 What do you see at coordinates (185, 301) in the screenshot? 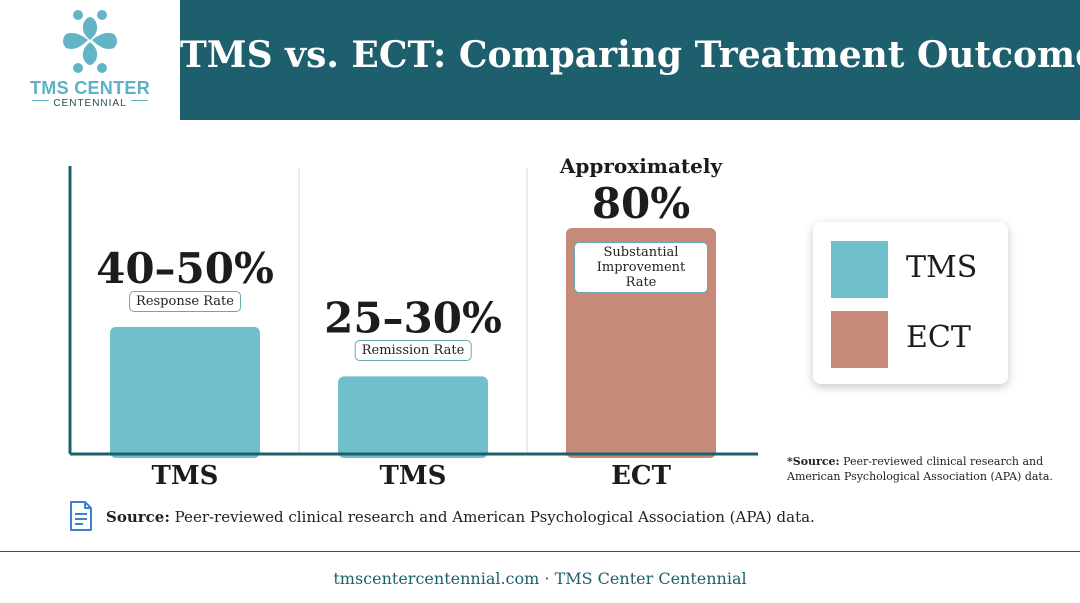
I see `metric-label: Response Rate` at bounding box center [185, 301].